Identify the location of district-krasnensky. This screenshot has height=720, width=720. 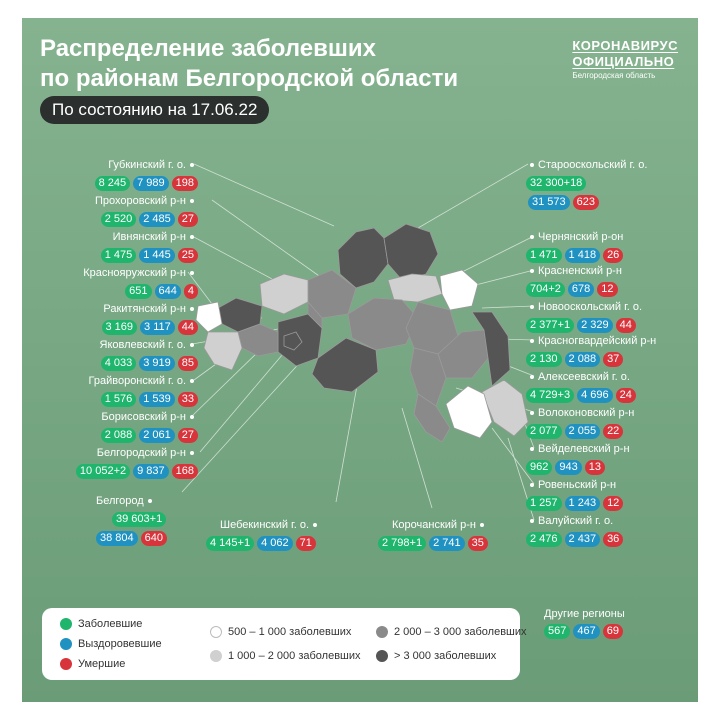
(459, 290).